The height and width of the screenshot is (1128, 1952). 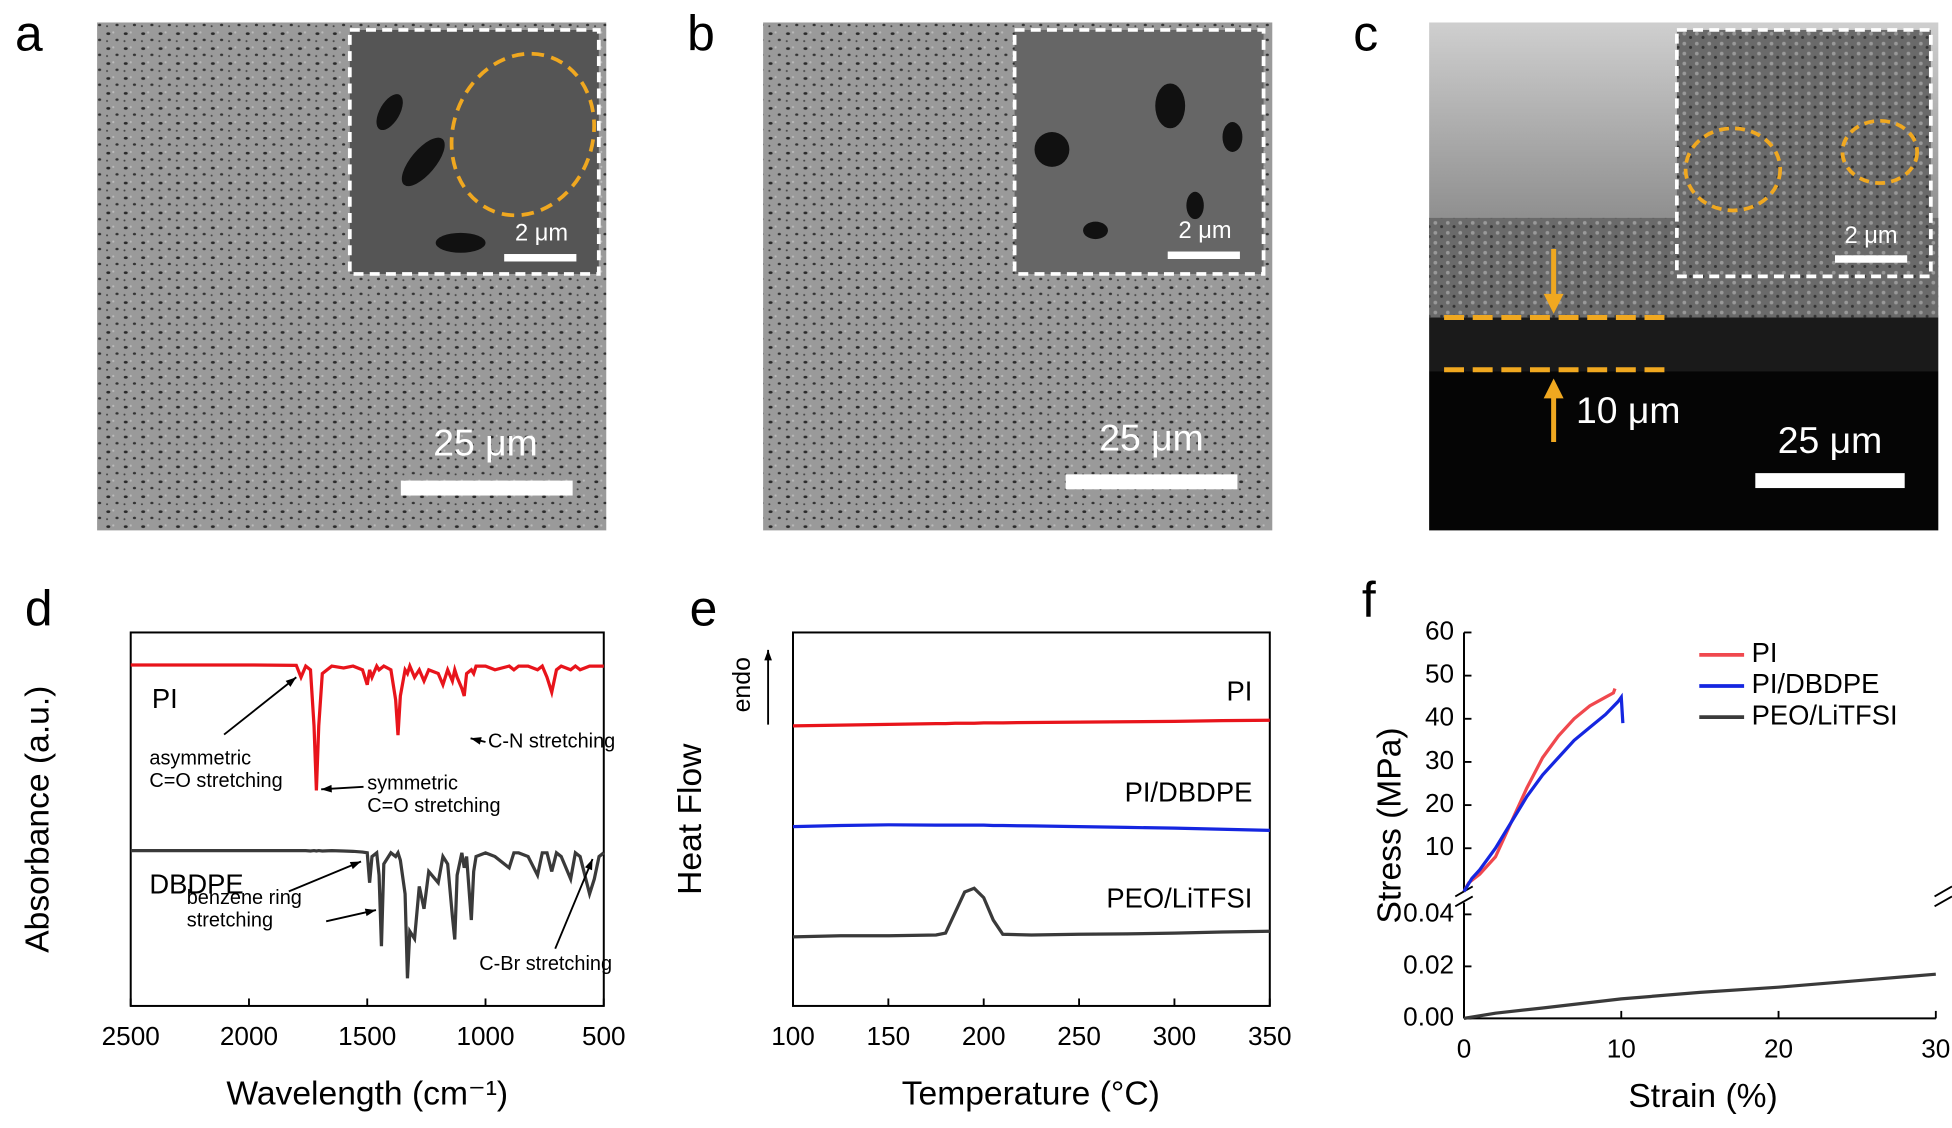 I want to click on annotation: endo, so click(x=742, y=684).